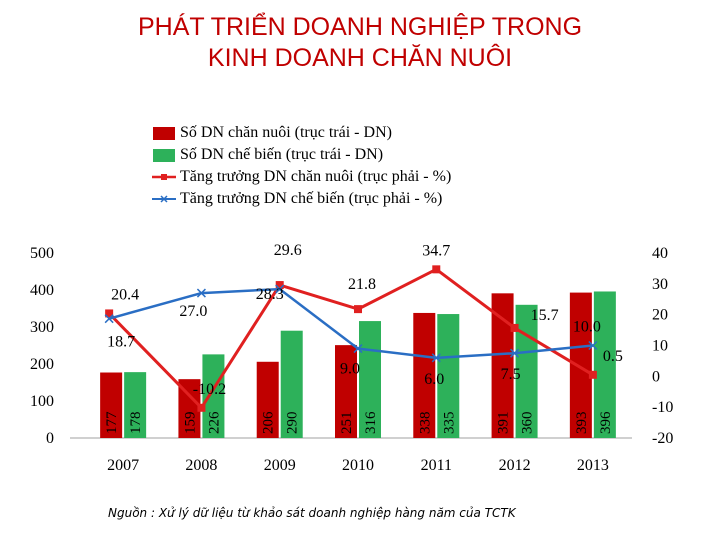 The width and height of the screenshot is (720, 540). I want to click on bar-value-label: 316, so click(371, 422).